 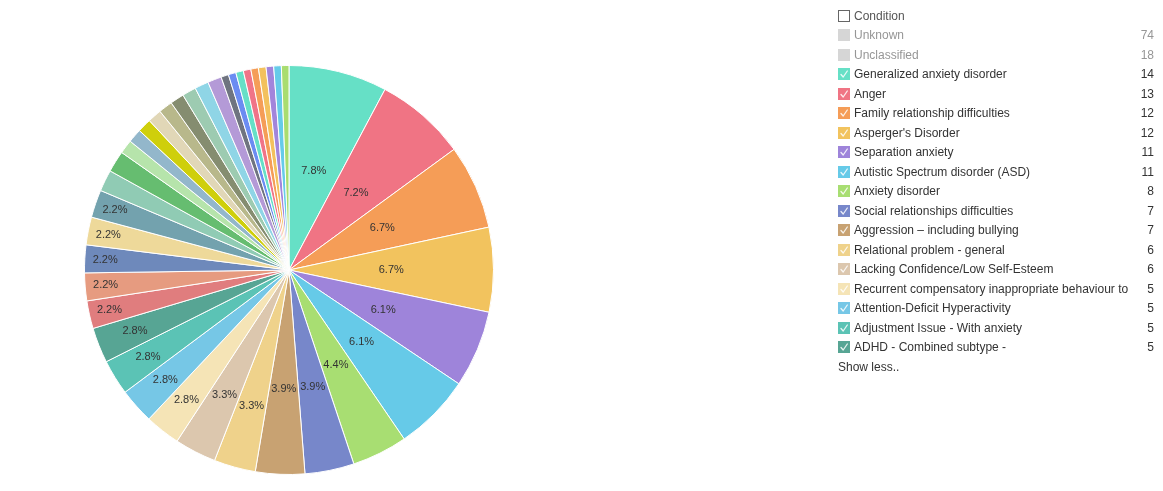 I want to click on text: 13, so click(x=1147, y=93).